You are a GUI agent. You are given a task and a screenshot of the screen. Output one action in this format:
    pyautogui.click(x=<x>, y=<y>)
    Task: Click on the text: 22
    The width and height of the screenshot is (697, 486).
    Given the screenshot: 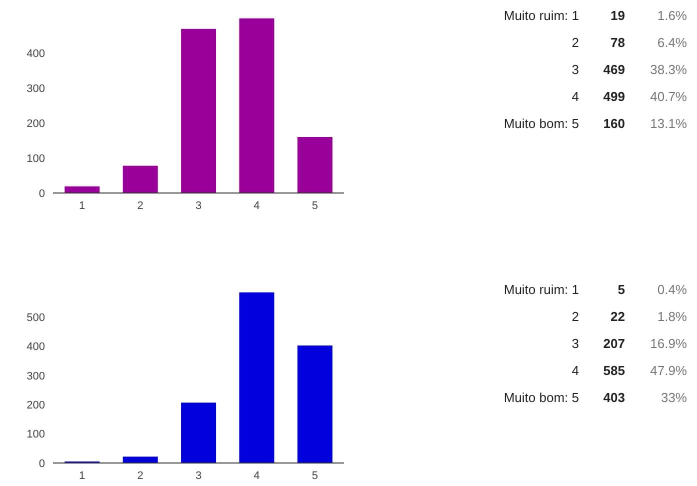 What is the action you would take?
    pyautogui.click(x=617, y=316)
    